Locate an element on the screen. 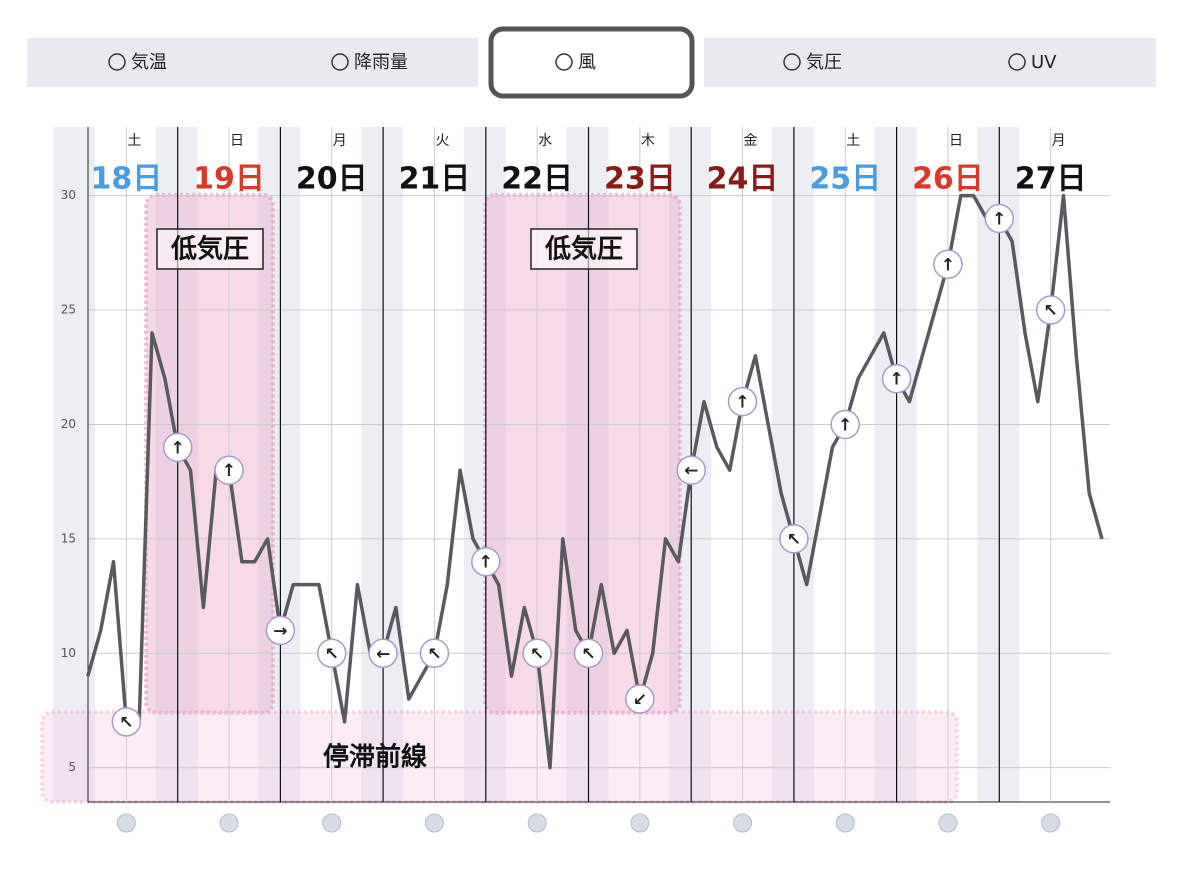  y-tick-label: 10 is located at coordinates (68, 653).